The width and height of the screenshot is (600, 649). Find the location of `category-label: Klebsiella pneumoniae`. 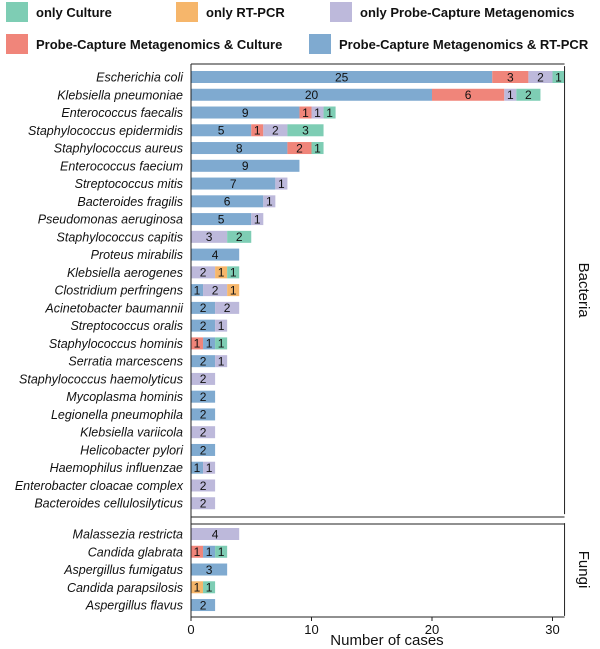

category-label: Klebsiella pneumoniae is located at coordinates (120, 95).